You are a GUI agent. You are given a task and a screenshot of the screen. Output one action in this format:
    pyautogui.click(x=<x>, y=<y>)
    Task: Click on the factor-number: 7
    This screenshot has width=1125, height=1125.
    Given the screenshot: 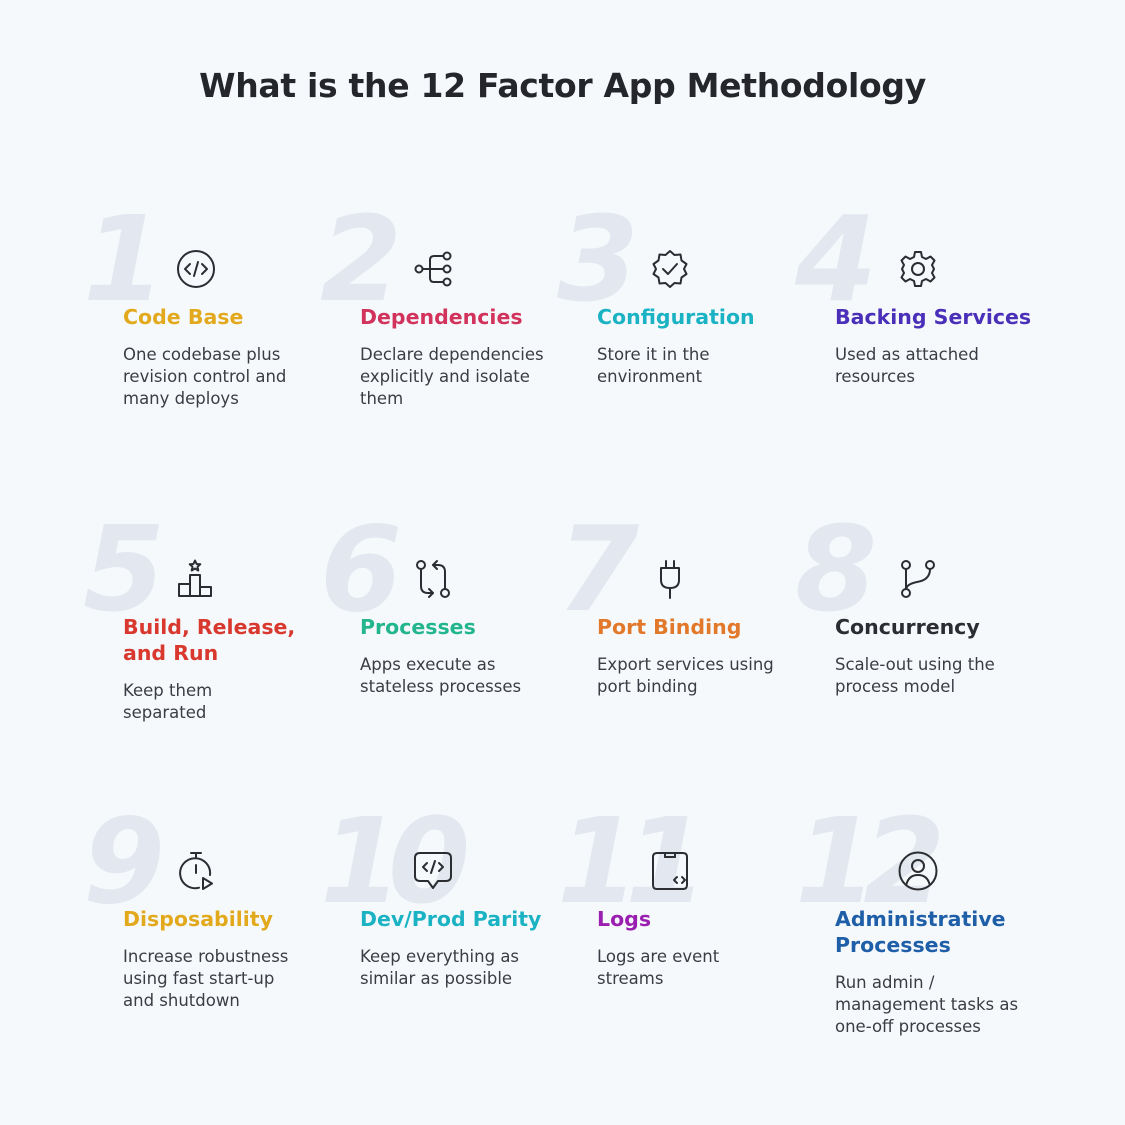 What is the action you would take?
    pyautogui.click(x=598, y=569)
    